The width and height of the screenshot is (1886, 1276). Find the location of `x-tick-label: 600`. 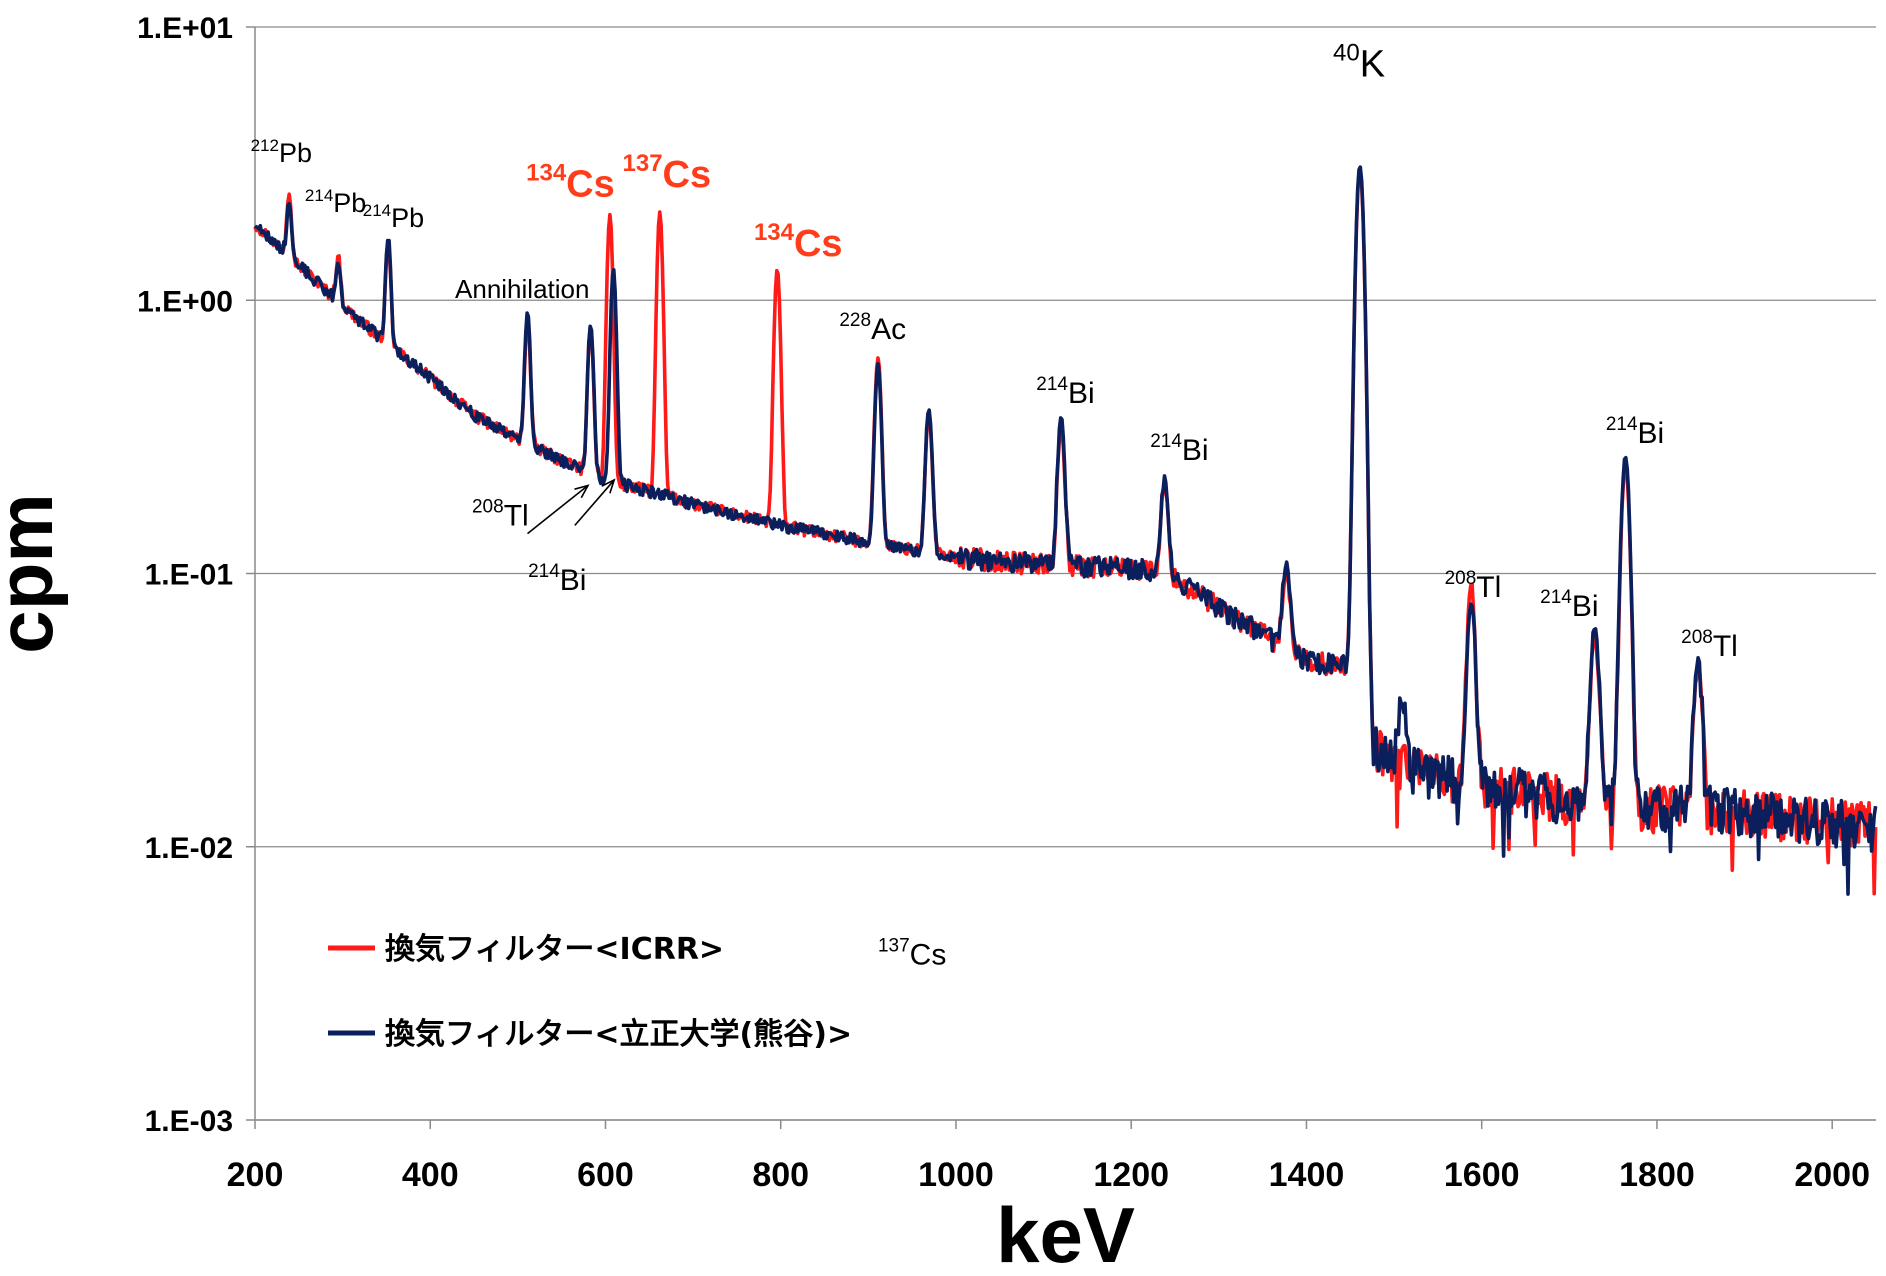

x-tick-label: 600 is located at coordinates (605, 1175).